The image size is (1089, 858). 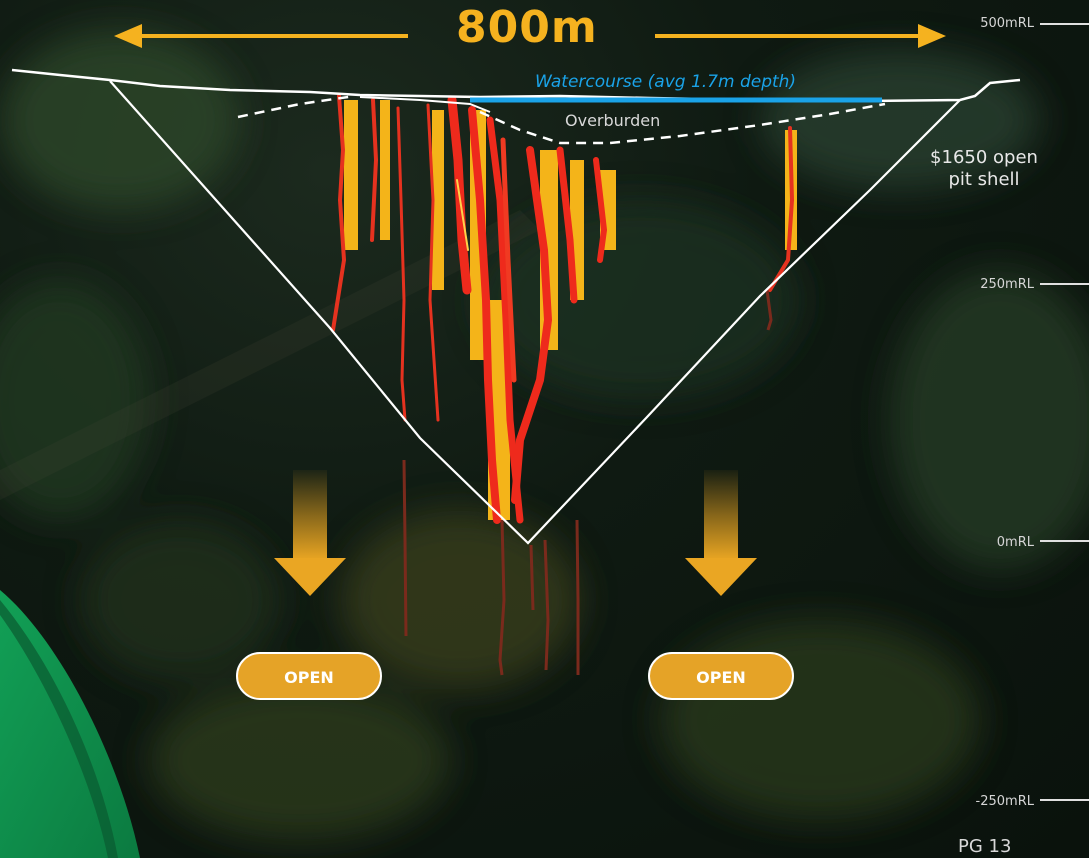 I want to click on left-arrow-icon, so click(x=261, y=36).